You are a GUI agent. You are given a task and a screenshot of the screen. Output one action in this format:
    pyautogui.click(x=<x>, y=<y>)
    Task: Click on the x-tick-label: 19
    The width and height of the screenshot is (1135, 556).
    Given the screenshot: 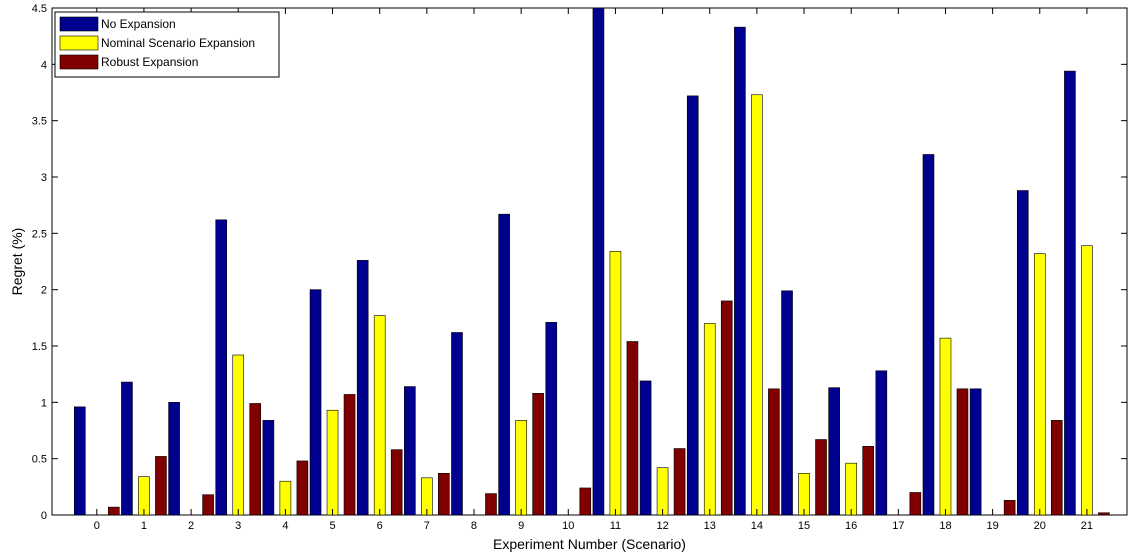 What is the action you would take?
    pyautogui.click(x=993, y=526)
    